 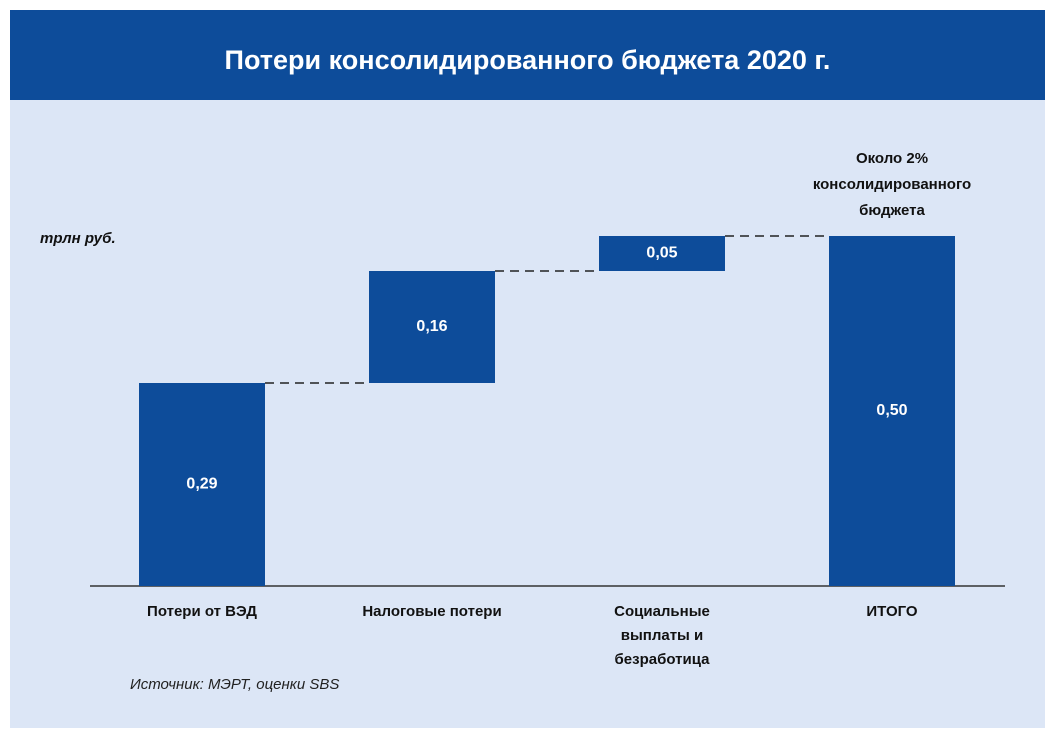 What do you see at coordinates (432, 611) in the screenshot?
I see `x-tick-label: Налоговые потери` at bounding box center [432, 611].